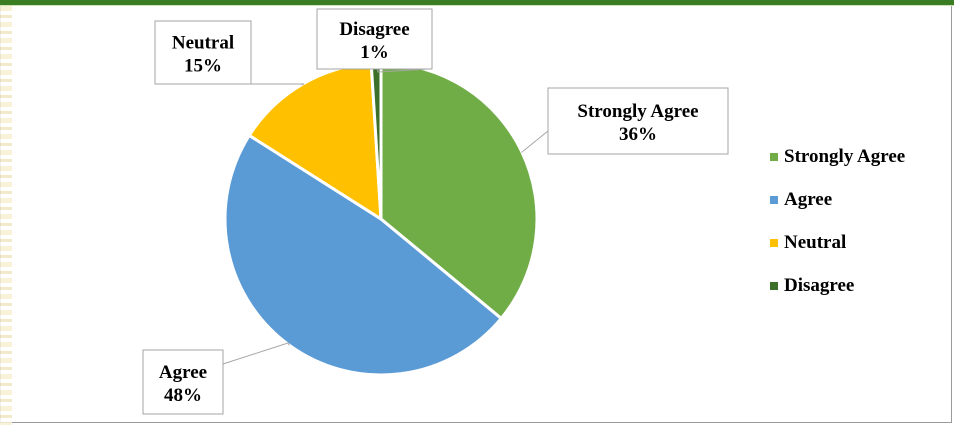  I want to click on data-label-category: Agree, so click(183, 372).